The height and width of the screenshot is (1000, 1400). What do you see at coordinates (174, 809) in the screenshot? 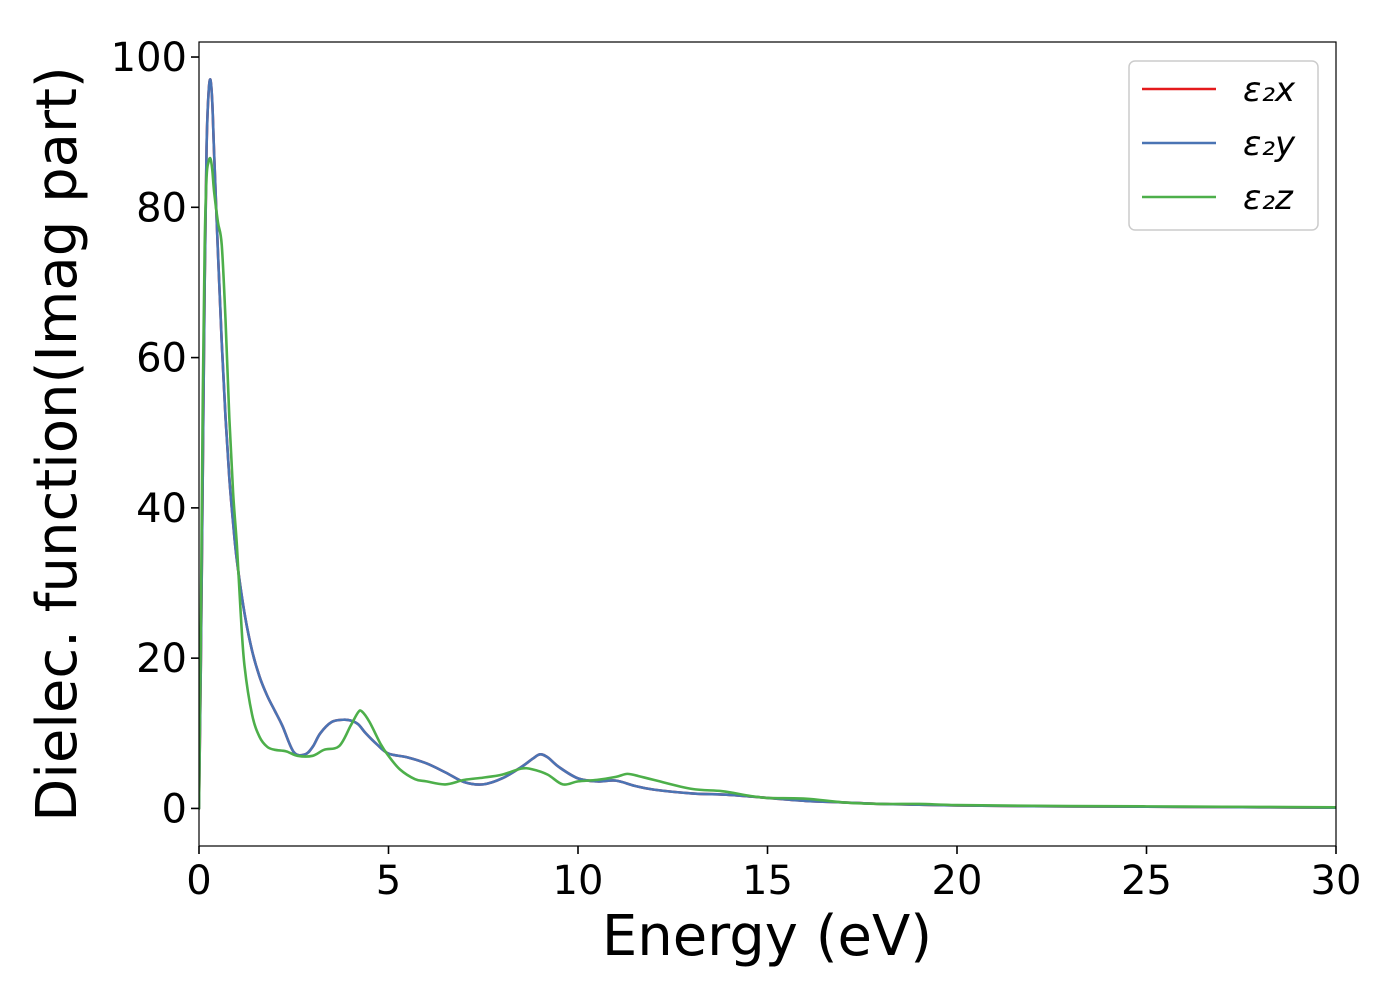
I see `y-tick-label: 0` at bounding box center [174, 809].